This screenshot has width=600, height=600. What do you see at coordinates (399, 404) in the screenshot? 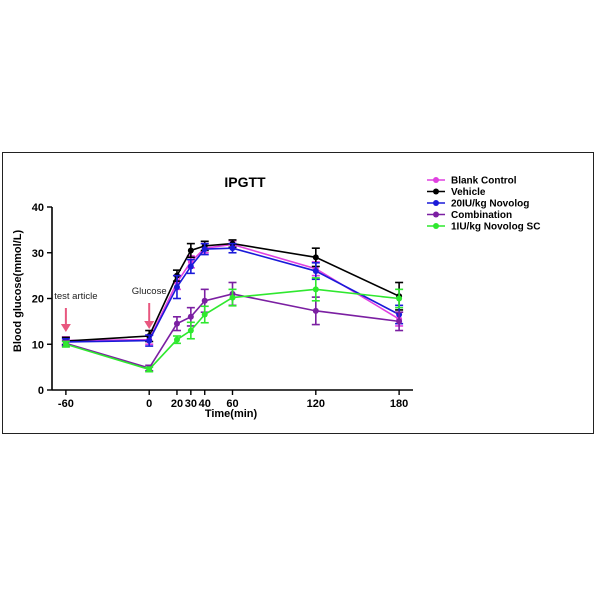
I see `x-tick-label: 180` at bounding box center [399, 404].